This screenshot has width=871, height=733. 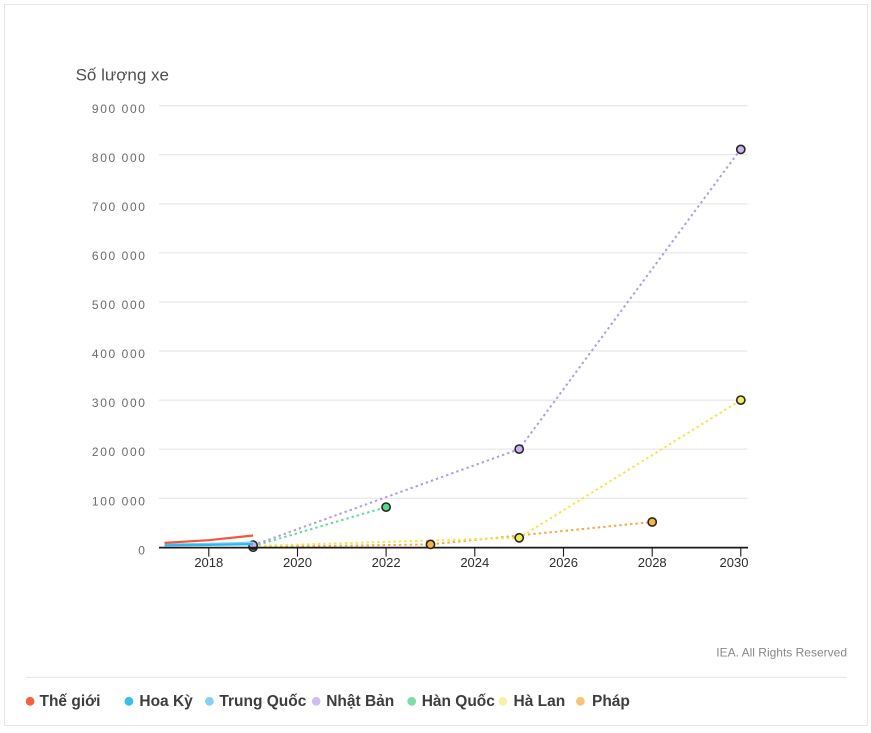 I want to click on svg-text: Pháp, so click(x=611, y=701).